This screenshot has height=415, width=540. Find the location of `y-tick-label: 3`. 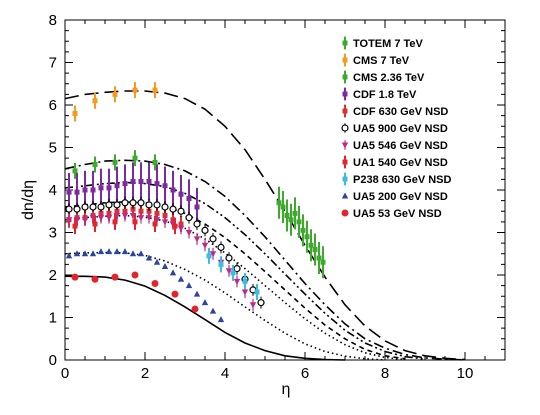

y-tick-label: 3 is located at coordinates (53, 233).